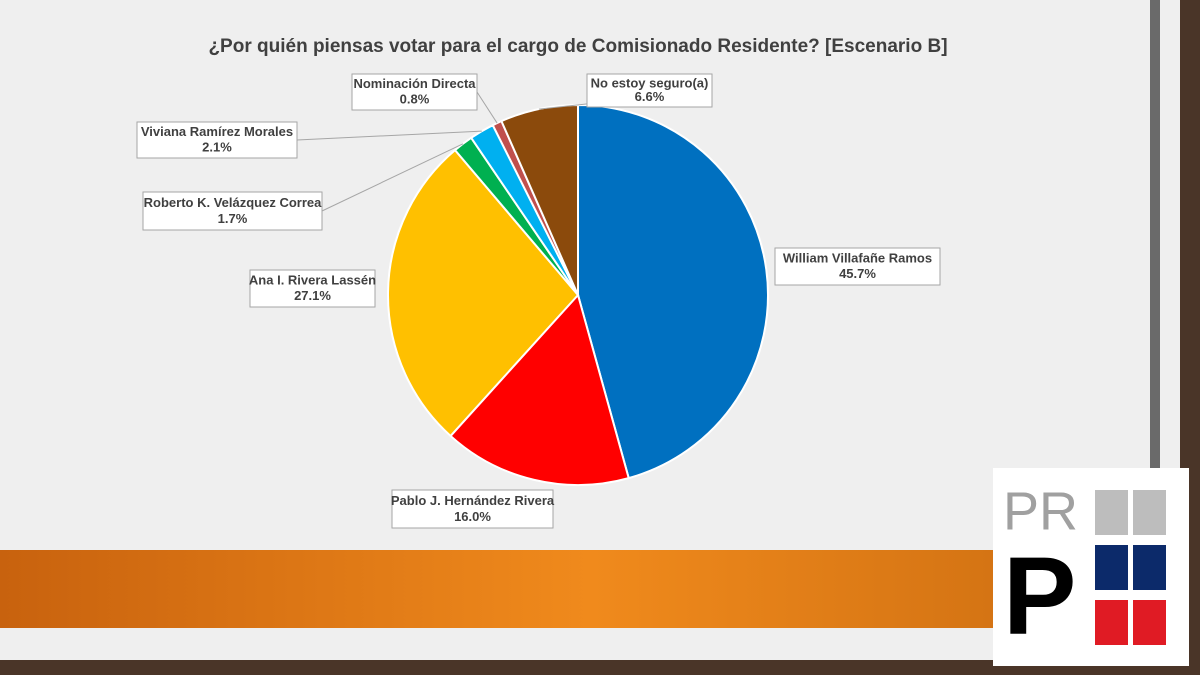 This screenshot has height=680, width=1200. Describe the element at coordinates (312, 280) in the screenshot. I see `category-label: Ana I. Rivera Lassén` at that location.